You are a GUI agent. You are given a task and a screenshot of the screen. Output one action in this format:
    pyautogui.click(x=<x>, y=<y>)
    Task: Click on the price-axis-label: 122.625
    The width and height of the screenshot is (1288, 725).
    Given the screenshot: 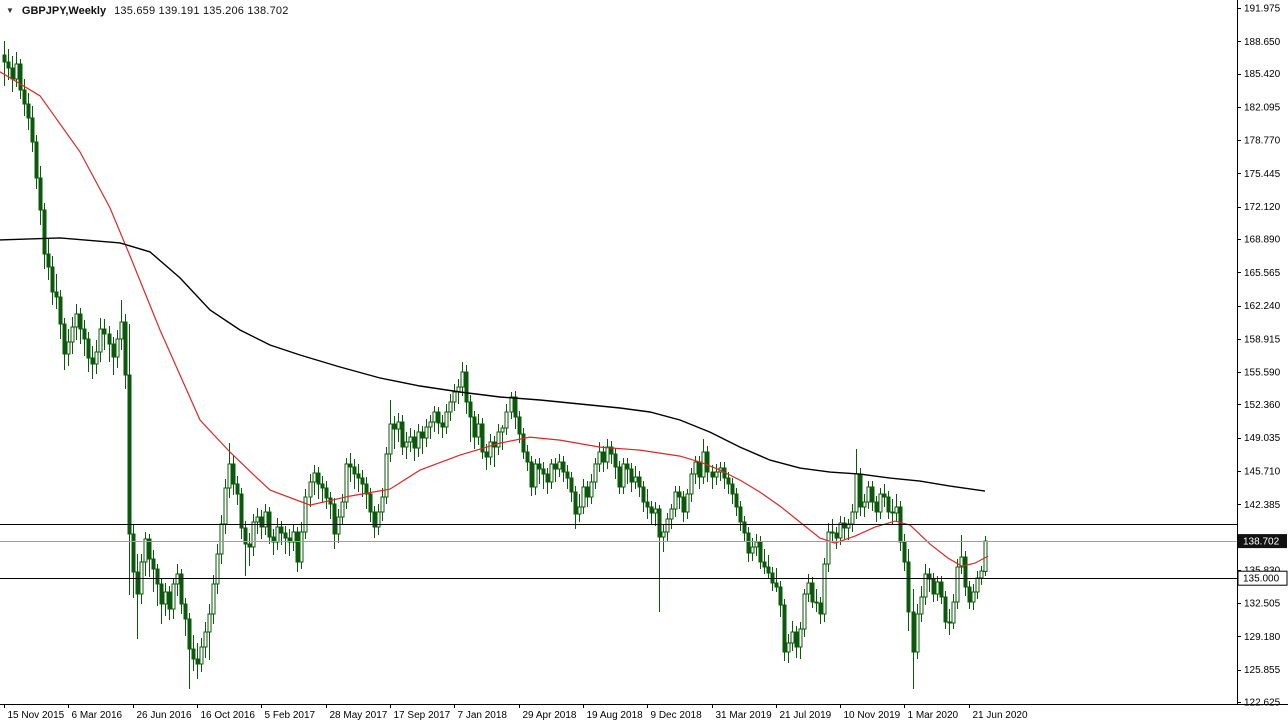 What is the action you would take?
    pyautogui.click(x=1262, y=703)
    